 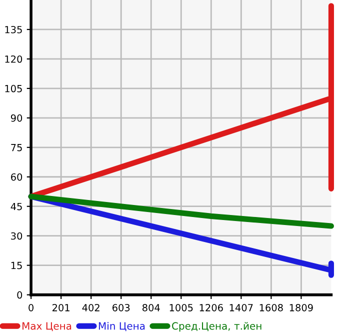 What do you see at coordinates (16, 177) in the screenshot?
I see `y-tick-label: 60` at bounding box center [16, 177].